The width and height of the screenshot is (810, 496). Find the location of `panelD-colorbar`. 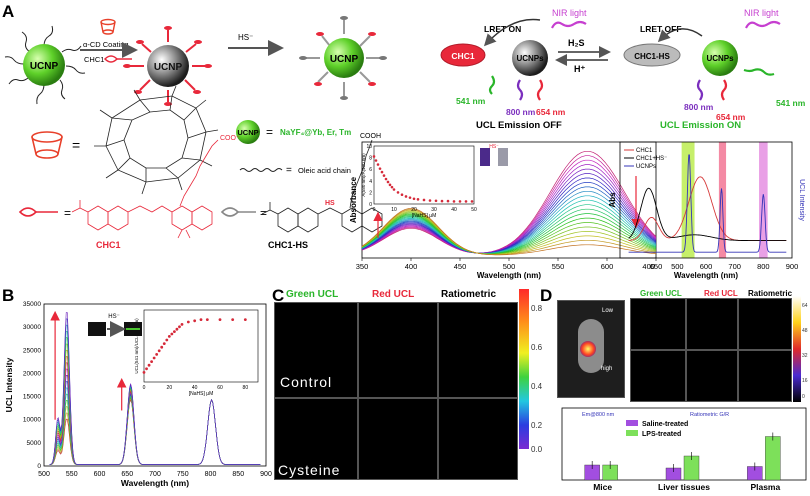

panelD-colorbar is located at coordinates (797, 349).